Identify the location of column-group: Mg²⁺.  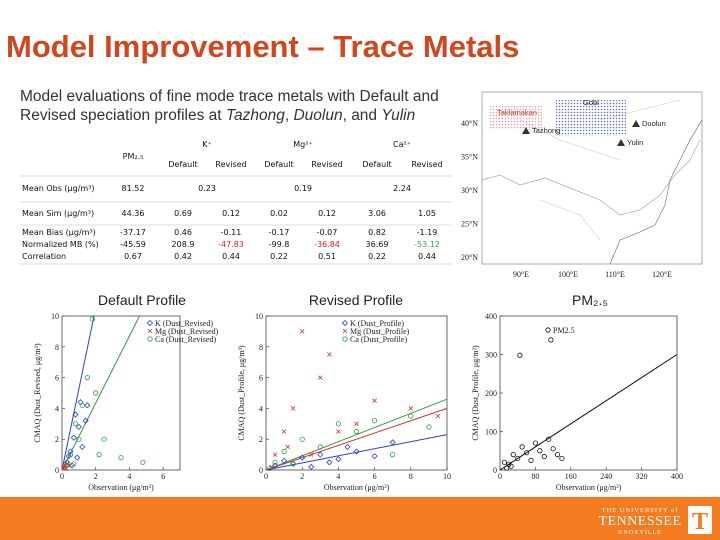
(302, 144).